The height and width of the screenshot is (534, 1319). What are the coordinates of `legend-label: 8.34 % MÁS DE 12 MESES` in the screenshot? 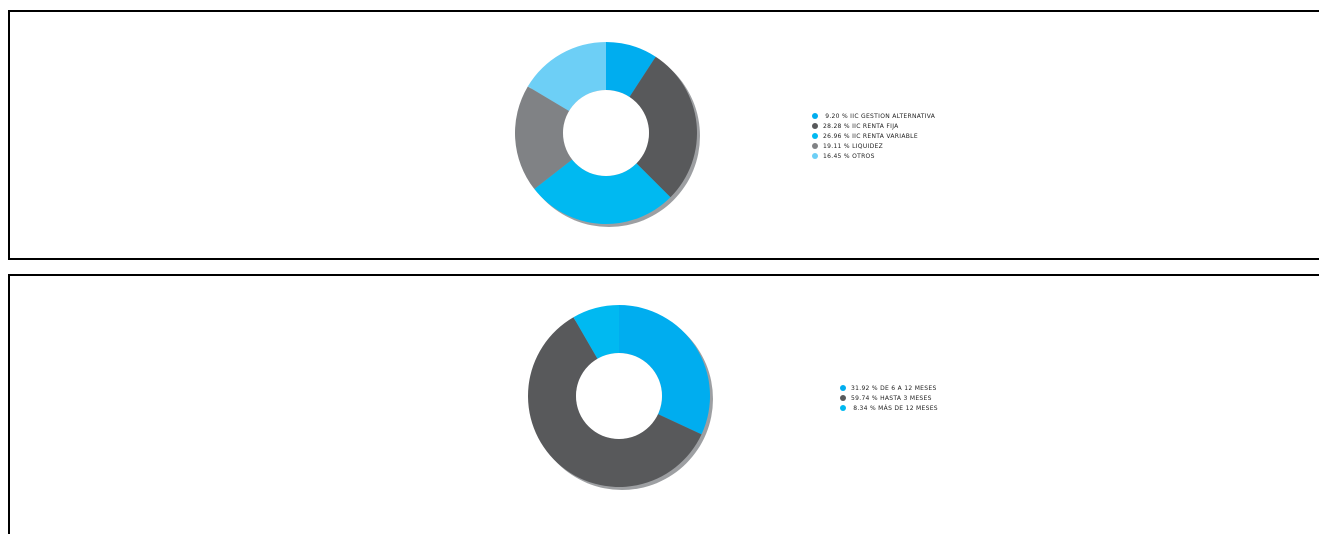 It's located at (894, 408).